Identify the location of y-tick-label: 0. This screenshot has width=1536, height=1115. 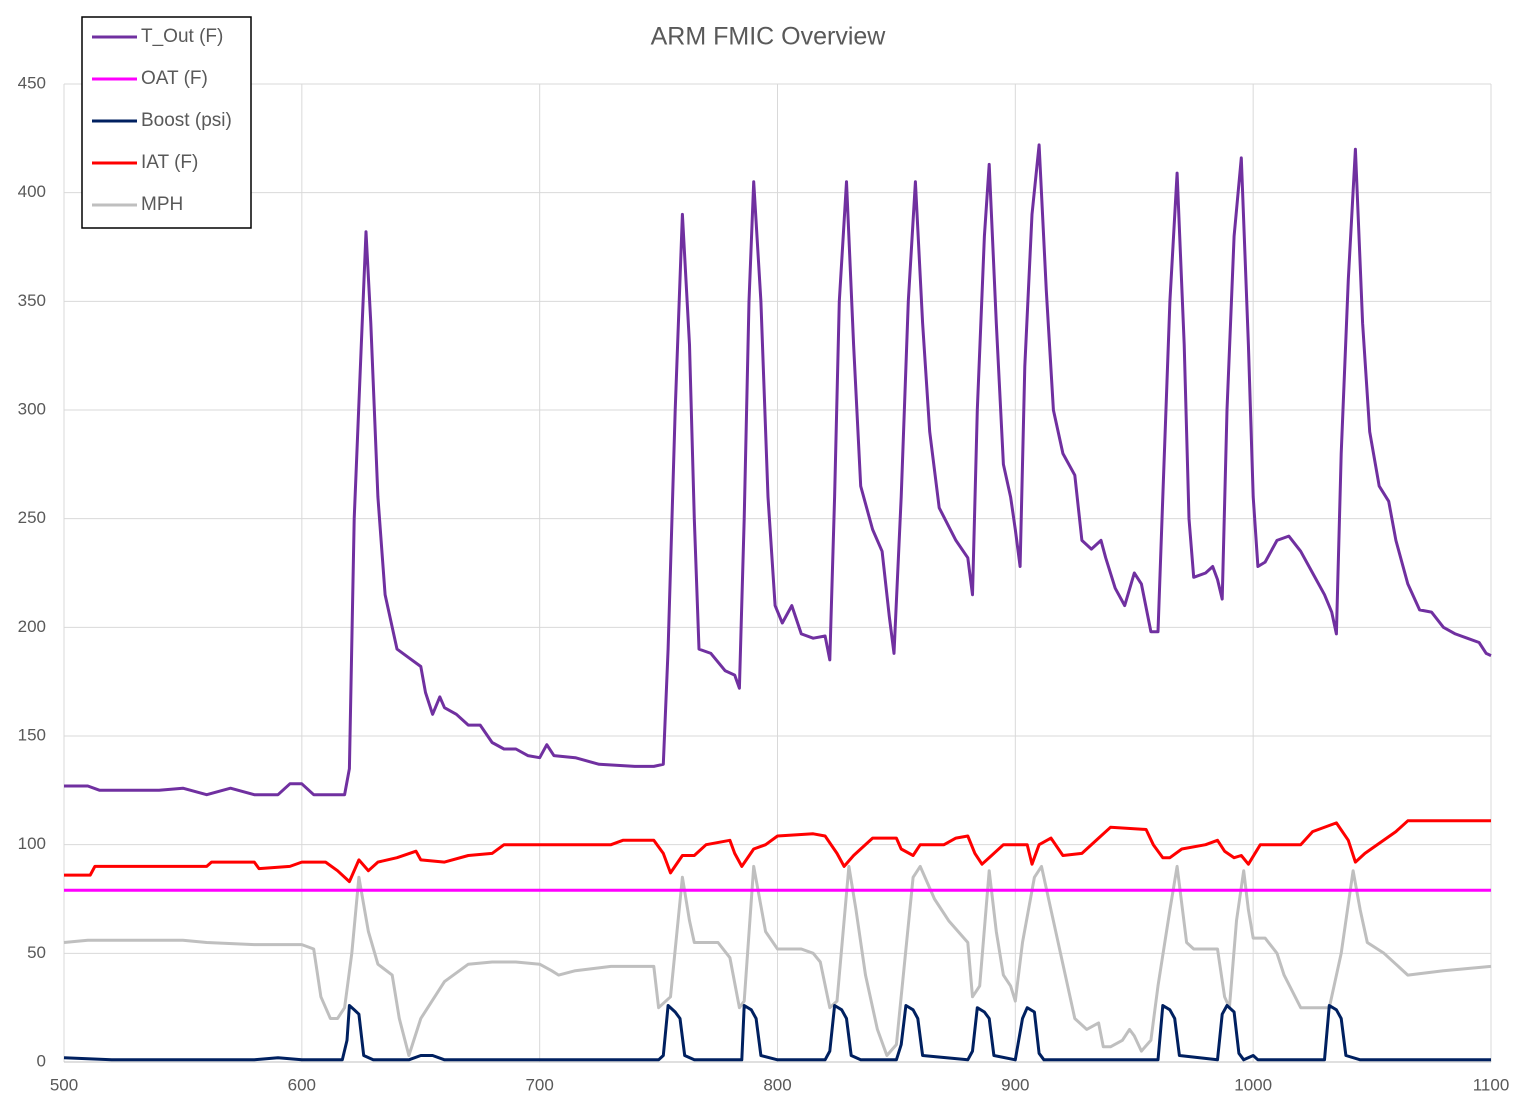
(41, 1060).